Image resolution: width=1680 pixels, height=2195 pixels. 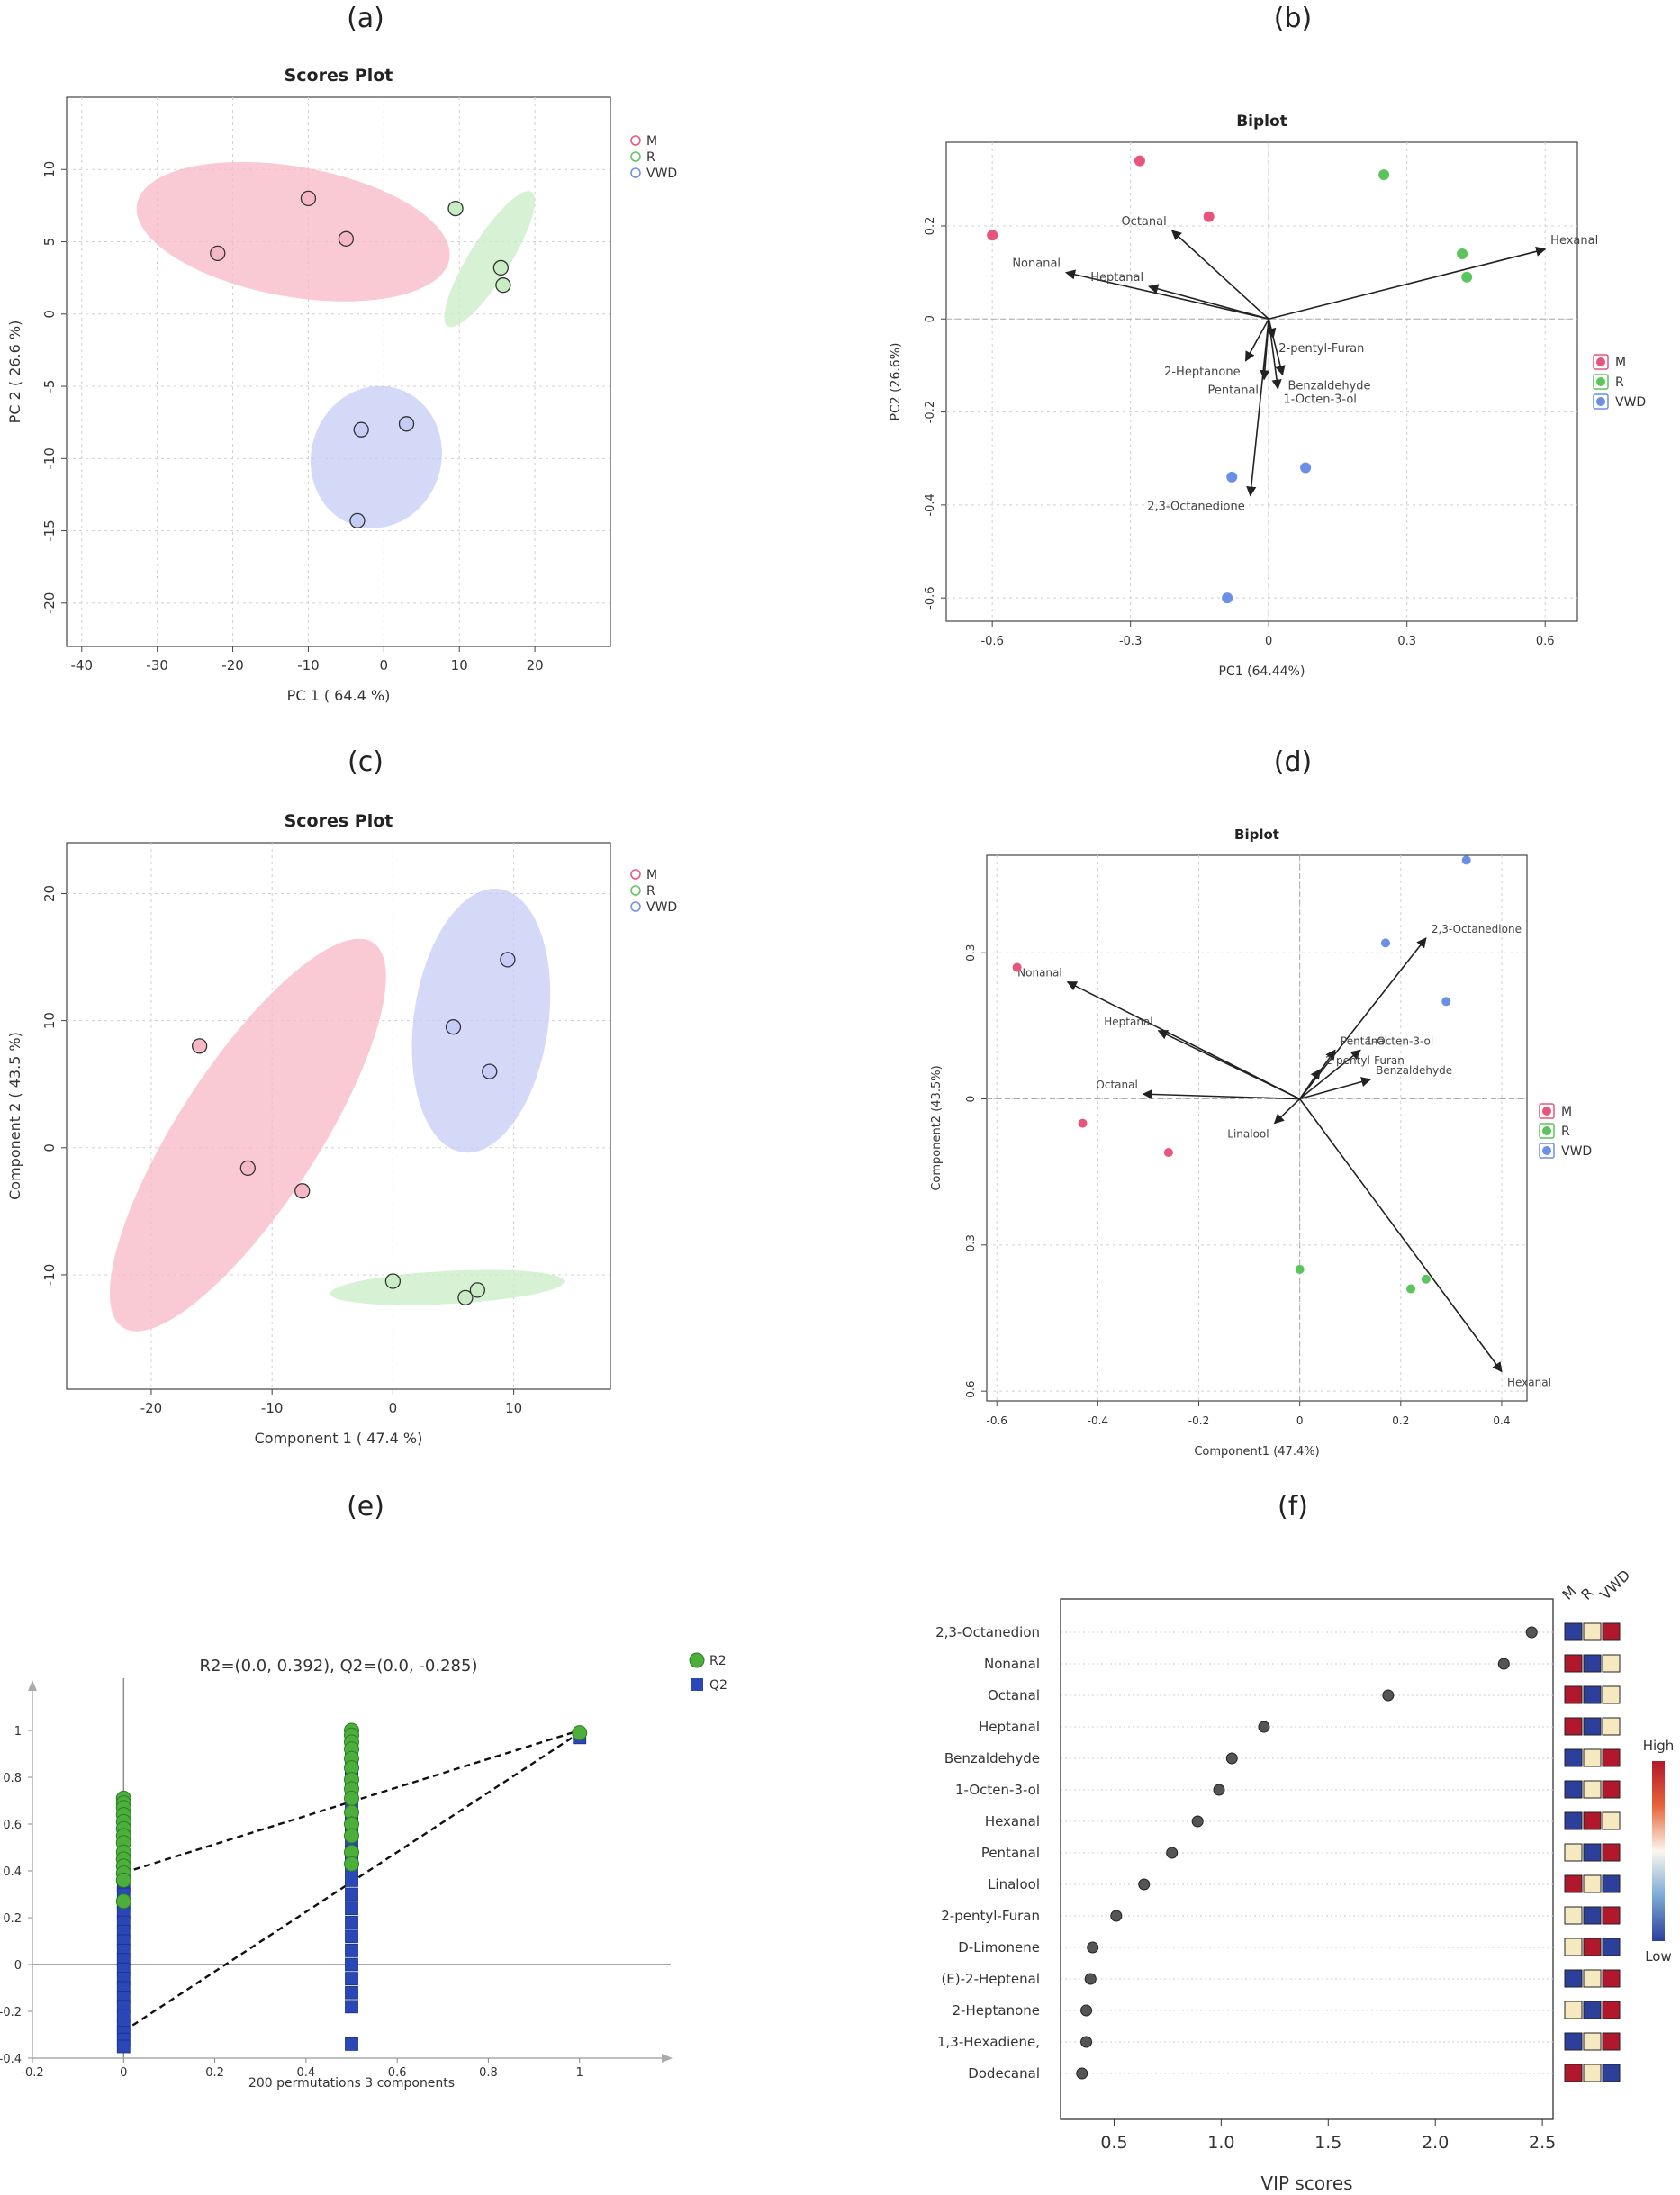 I want to click on y-tick-label: 5, so click(x=49, y=243).